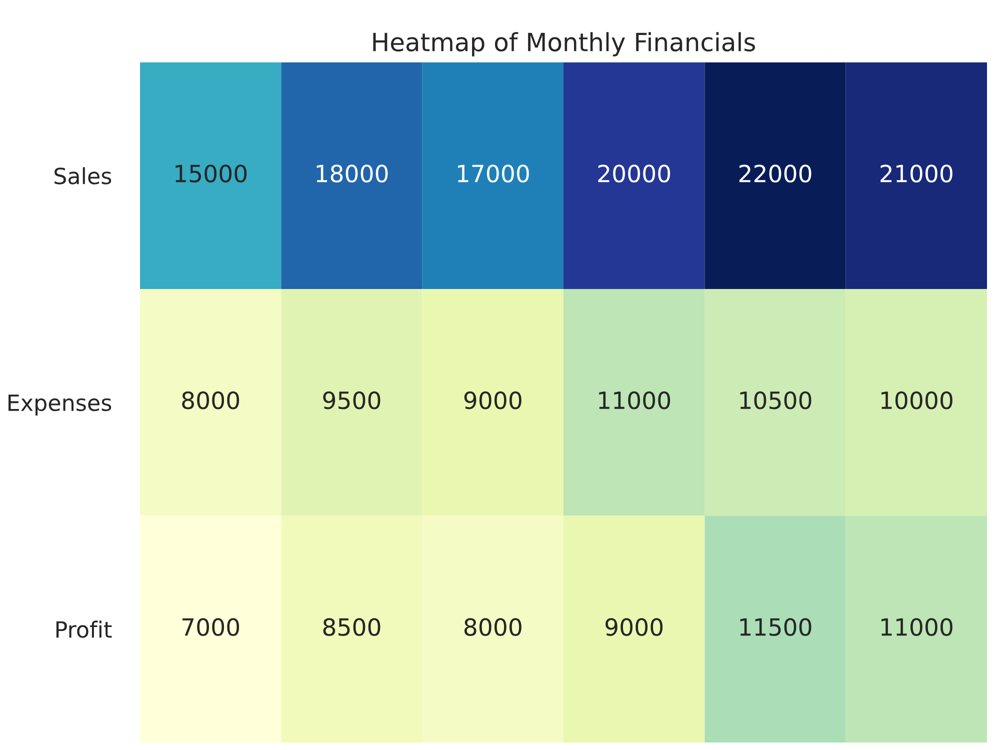 This screenshot has height=750, width=1000. What do you see at coordinates (84, 629) in the screenshot?
I see `y-tick-label: Profit` at bounding box center [84, 629].